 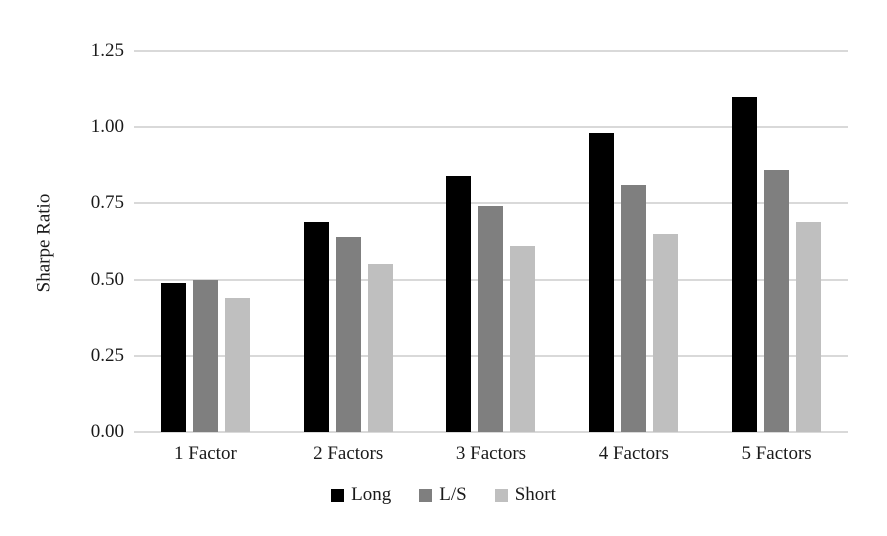 I want to click on legend-label: Short, so click(x=535, y=494).